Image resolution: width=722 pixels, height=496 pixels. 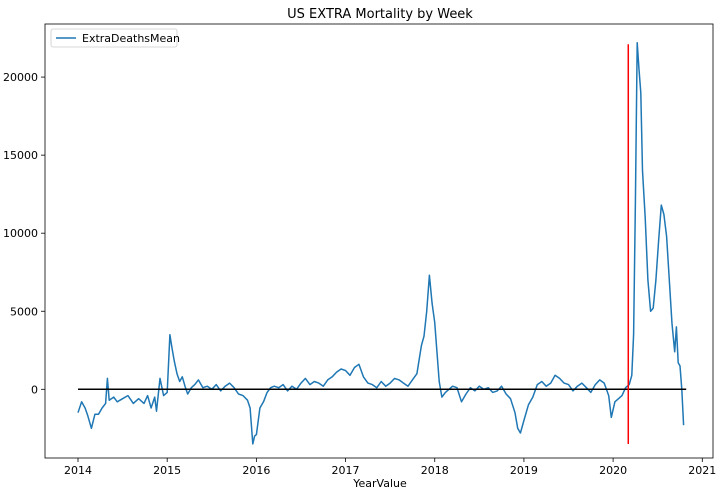 I want to click on x-axis-label: YearValue, so click(x=379, y=483).